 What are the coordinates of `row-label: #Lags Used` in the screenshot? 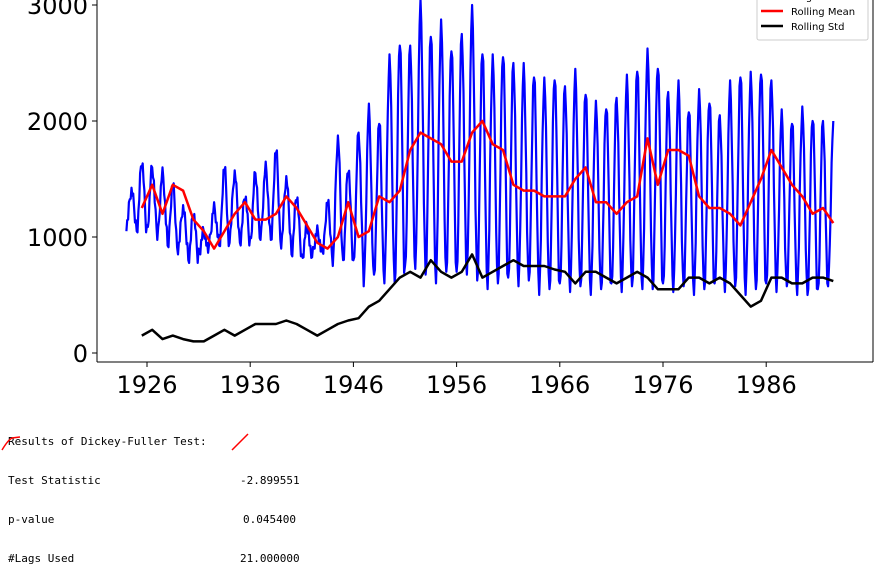 It's located at (41, 558).